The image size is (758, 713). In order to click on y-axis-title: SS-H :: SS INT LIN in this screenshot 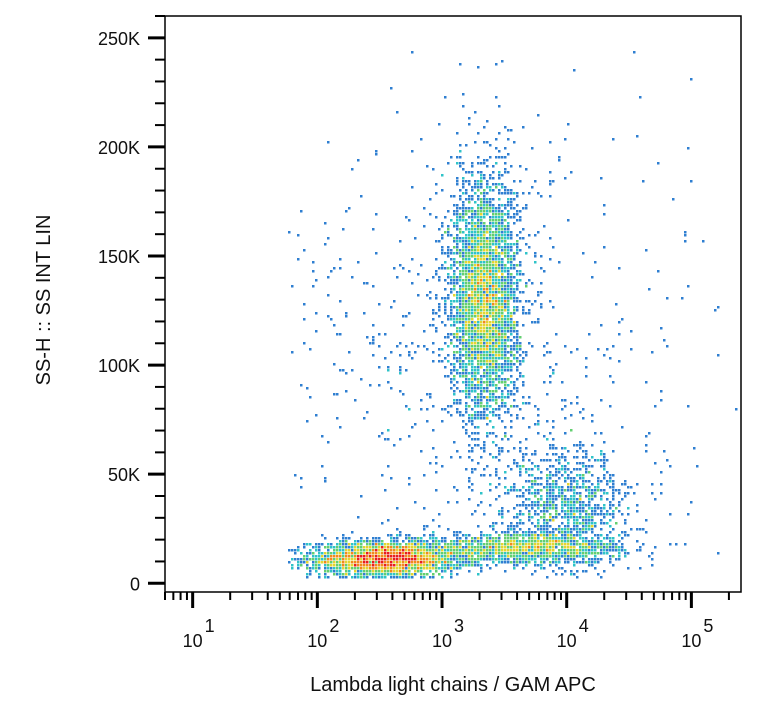, I will do `click(44, 300)`.